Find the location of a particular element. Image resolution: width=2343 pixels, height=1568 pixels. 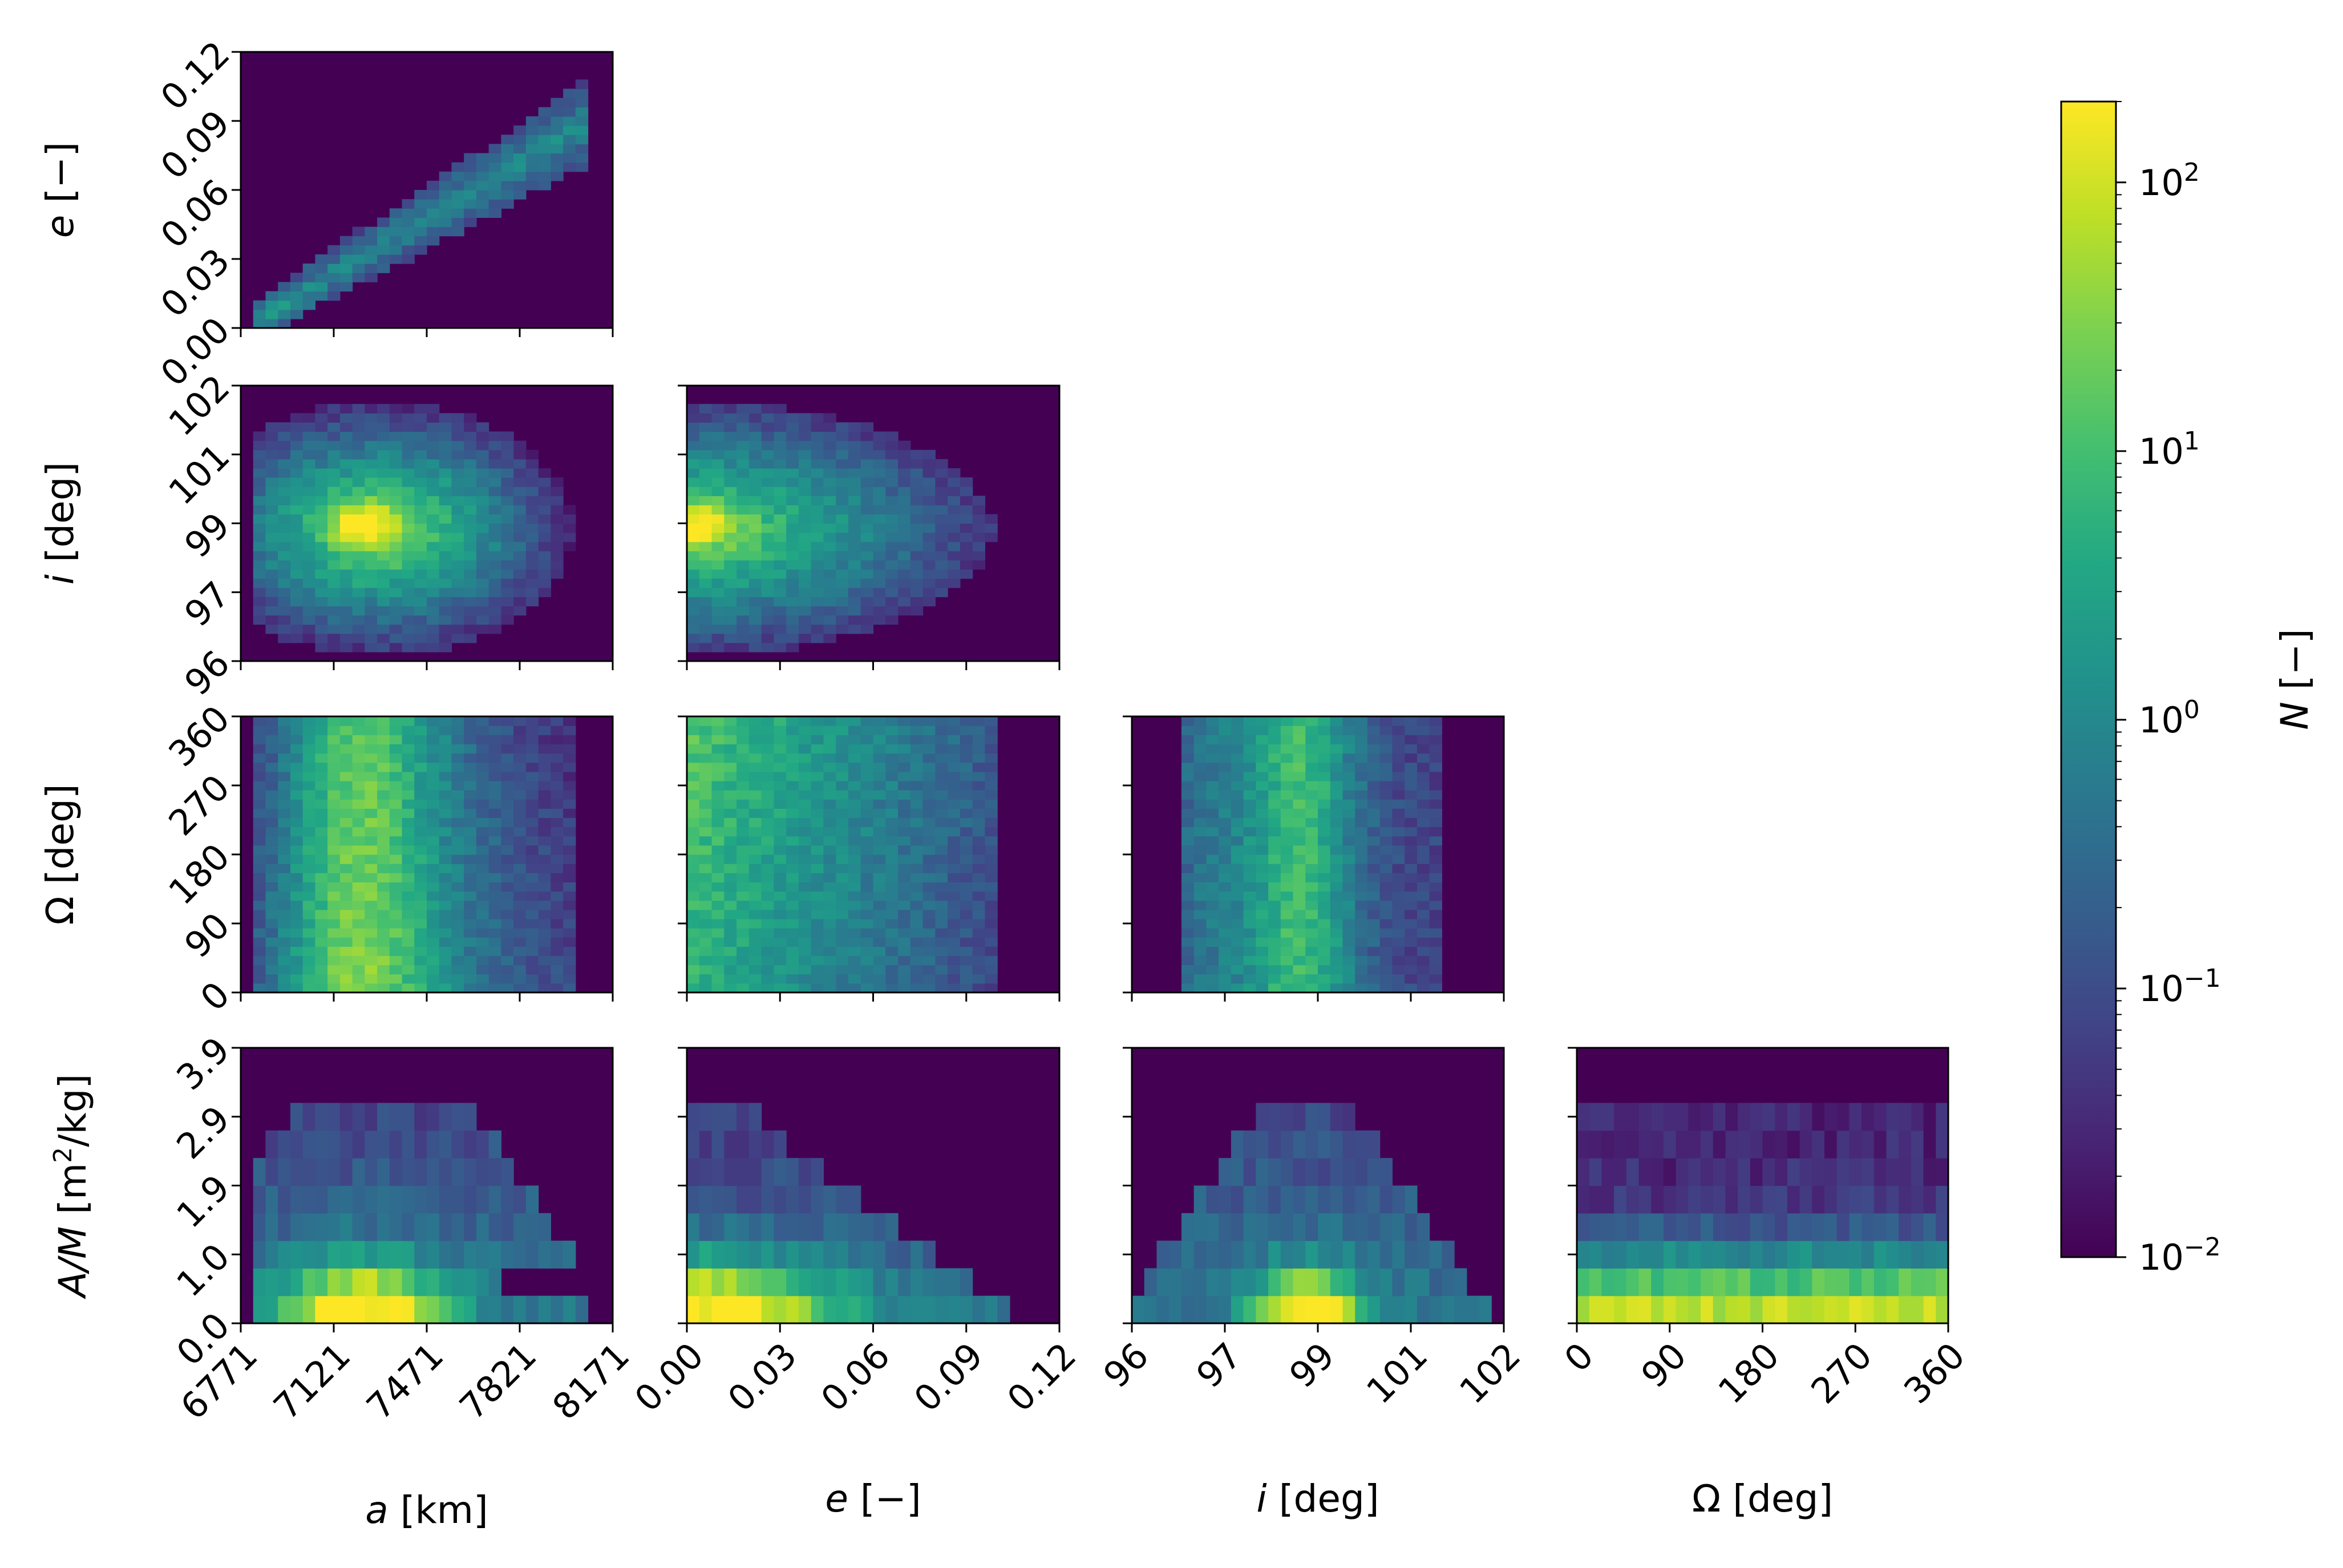

x-tick-label: 7121 is located at coordinates (311, 1381).